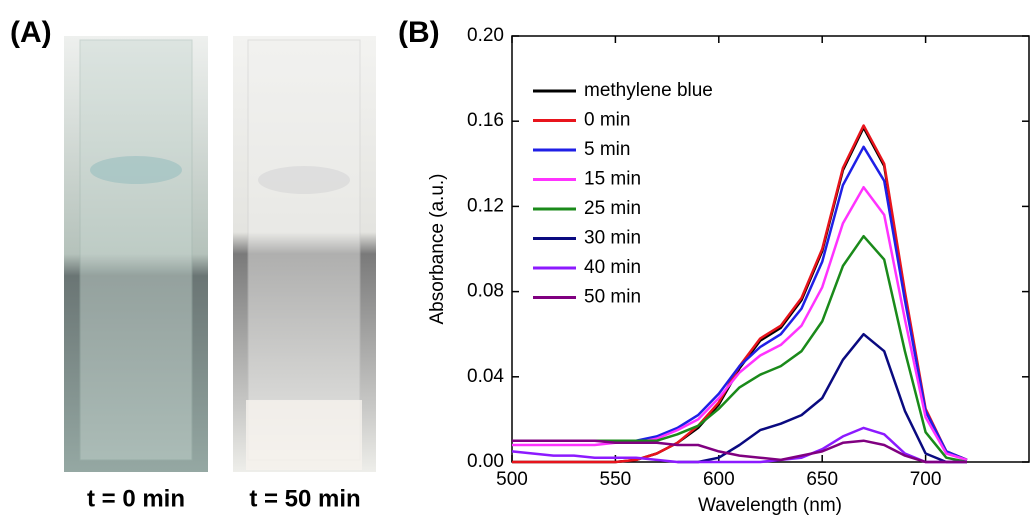 The height and width of the screenshot is (526, 1031). Describe the element at coordinates (612, 208) in the screenshot. I see `legend-label: 25 min` at that location.